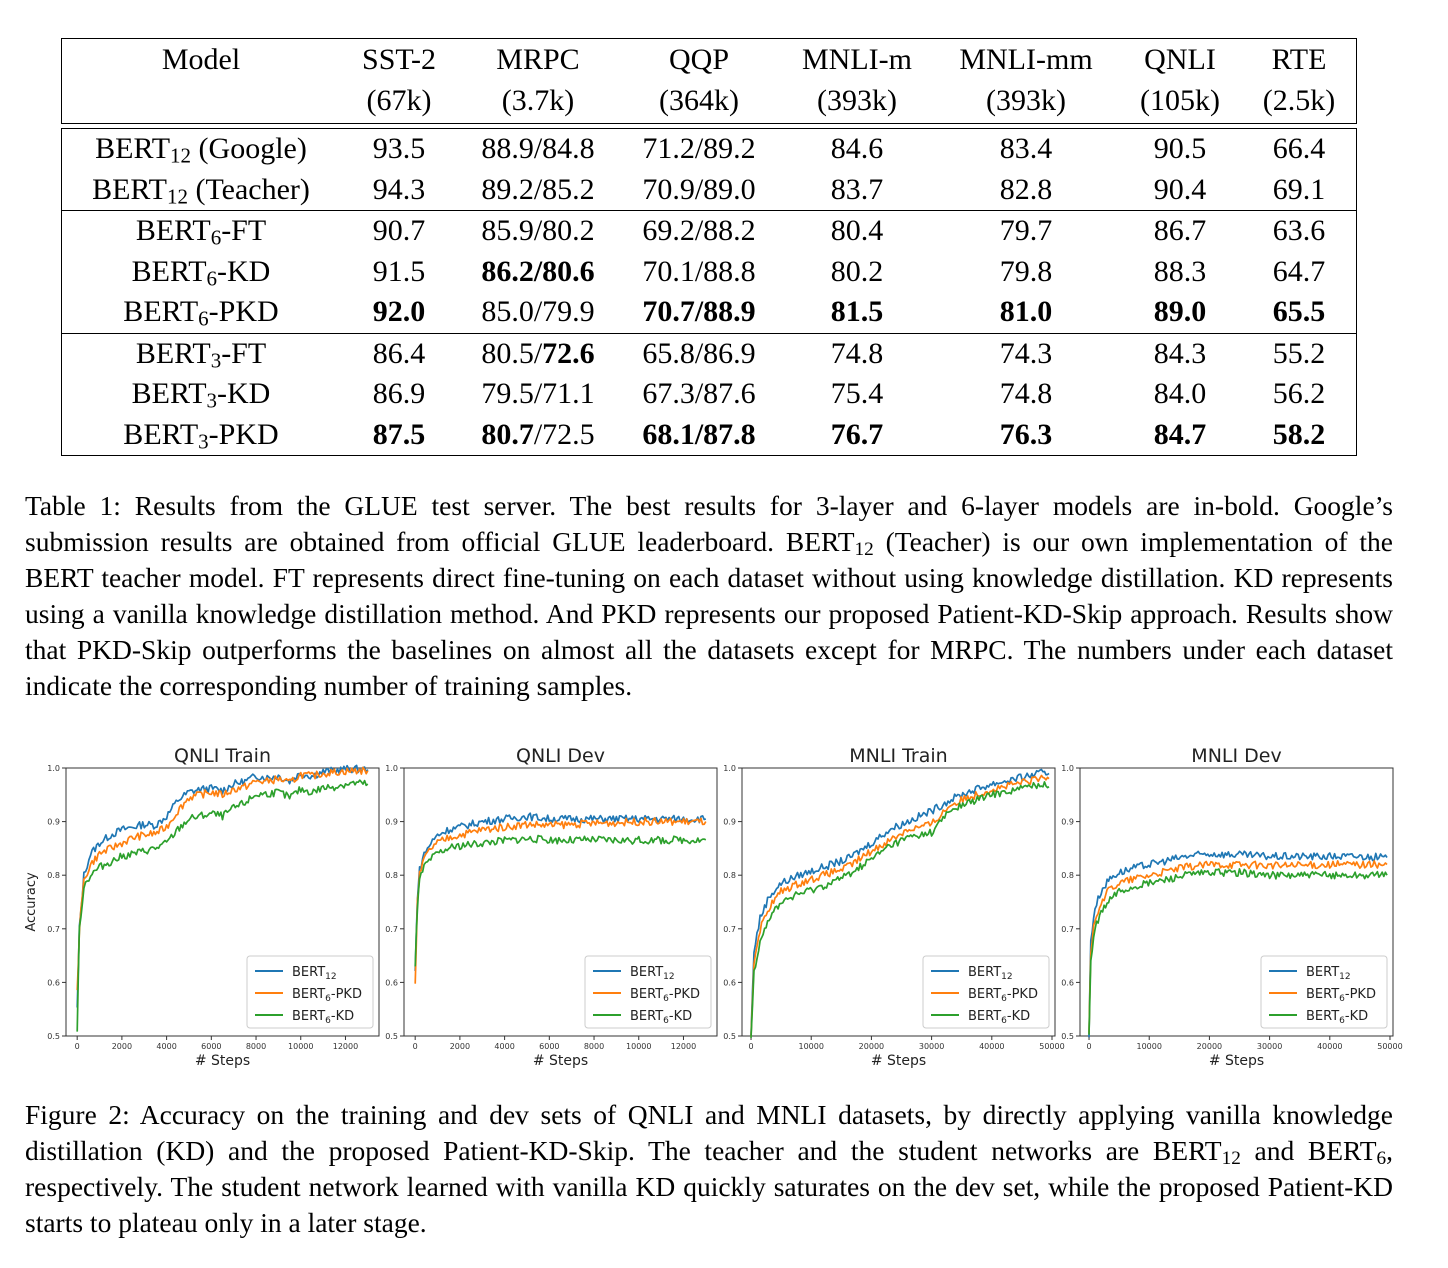 The image size is (1448, 1268). What do you see at coordinates (699, 100) in the screenshot?
I see `header-size: (364k)` at bounding box center [699, 100].